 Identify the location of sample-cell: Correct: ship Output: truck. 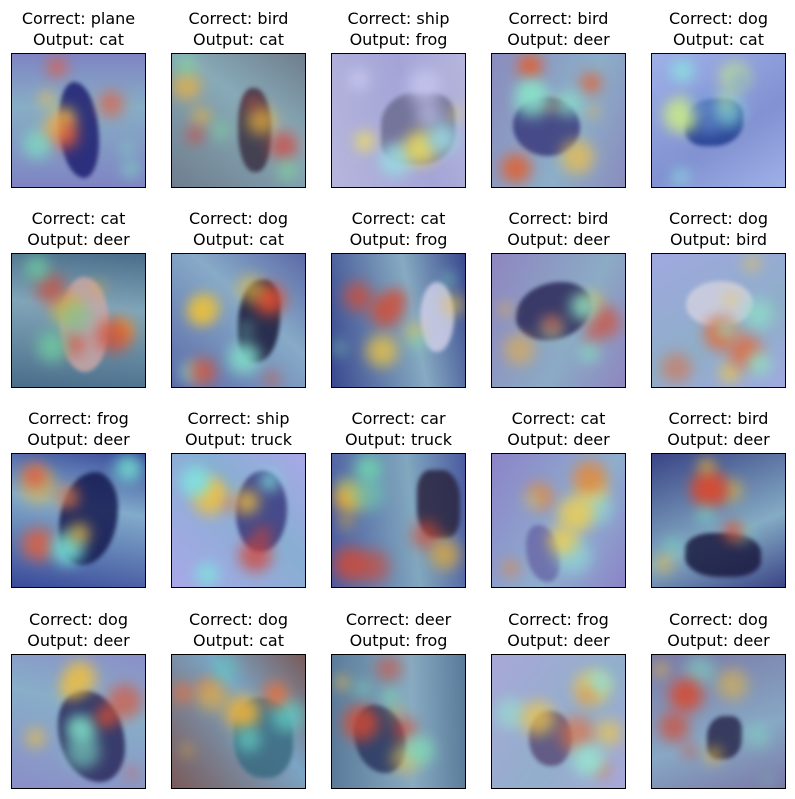
(238, 498).